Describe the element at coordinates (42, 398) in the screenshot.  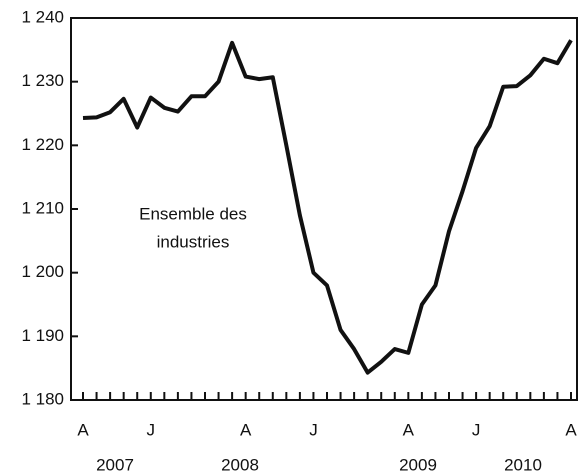
I see `y-tick-label: 1 180` at that location.